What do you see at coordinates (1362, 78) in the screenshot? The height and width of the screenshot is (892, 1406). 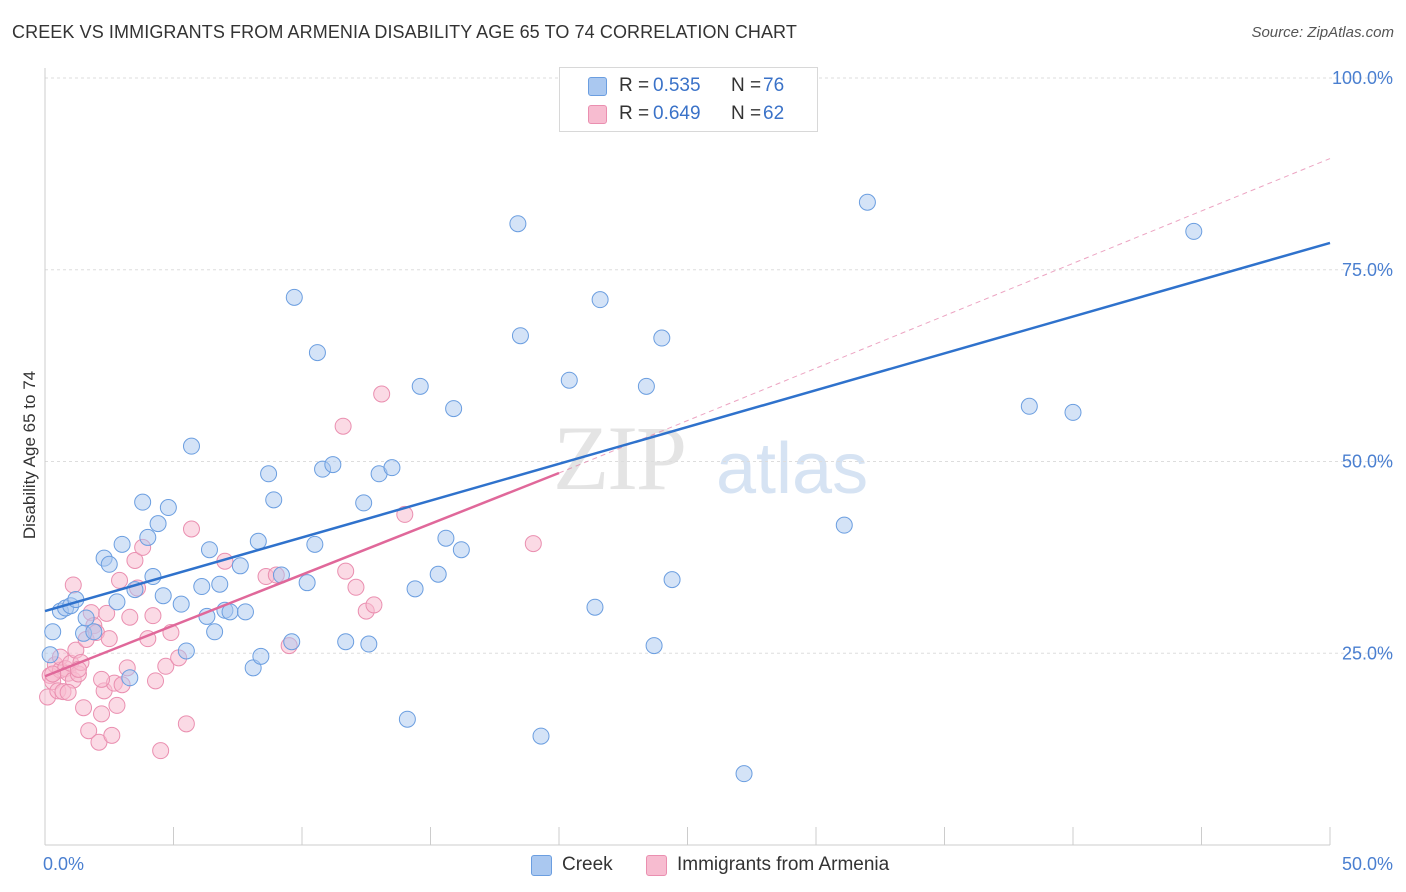 I see `y-tick-label: 100.0%` at bounding box center [1362, 78].